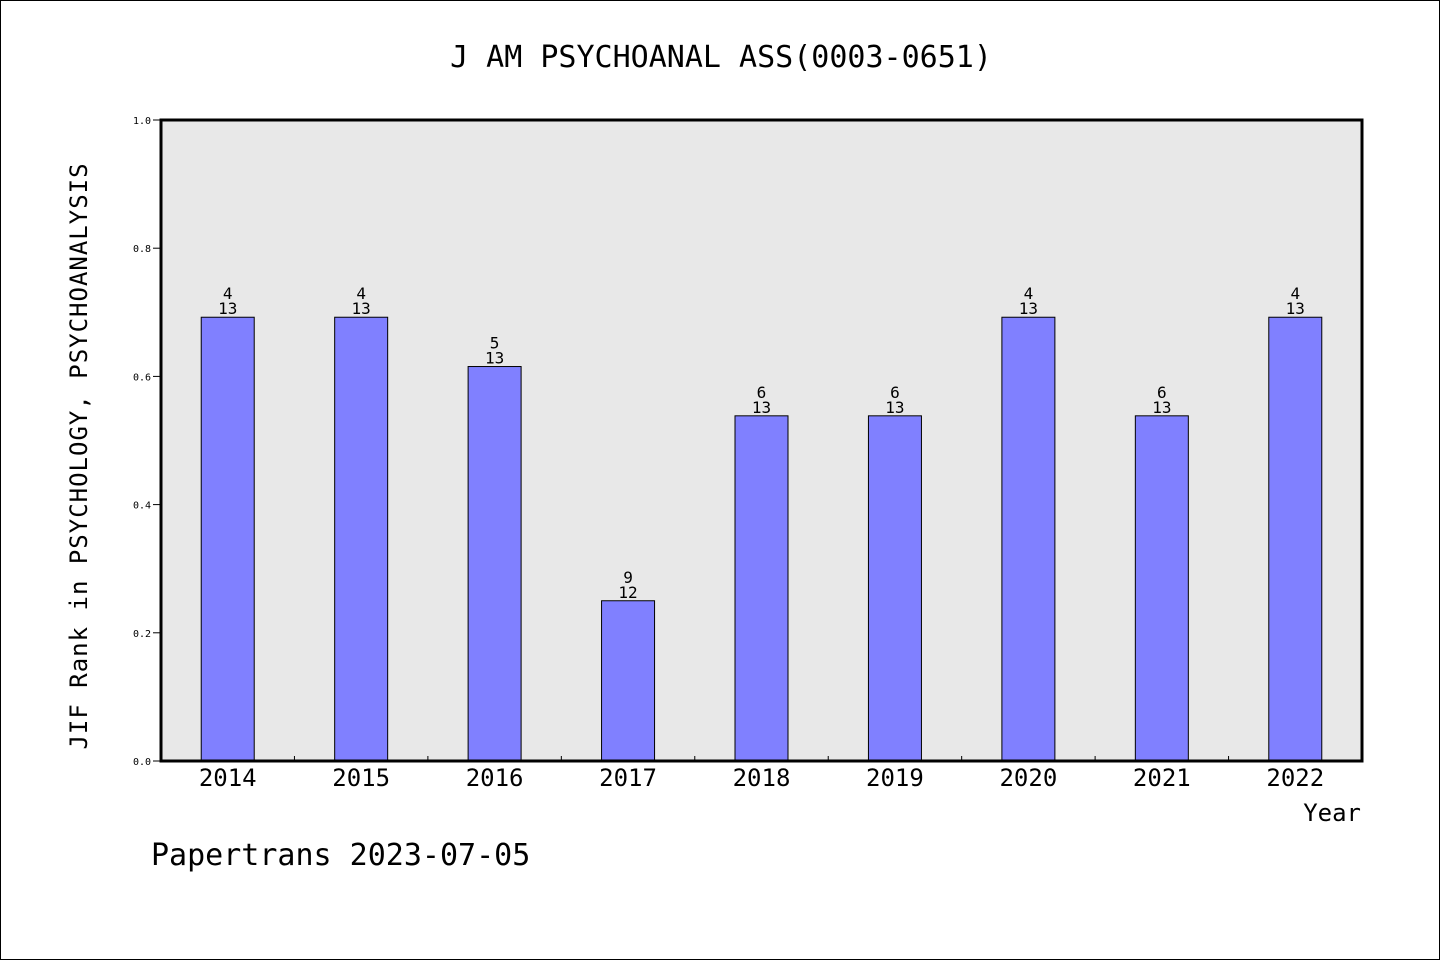 The width and height of the screenshot is (1440, 960). What do you see at coordinates (628, 681) in the screenshot?
I see `bar-2017` at bounding box center [628, 681].